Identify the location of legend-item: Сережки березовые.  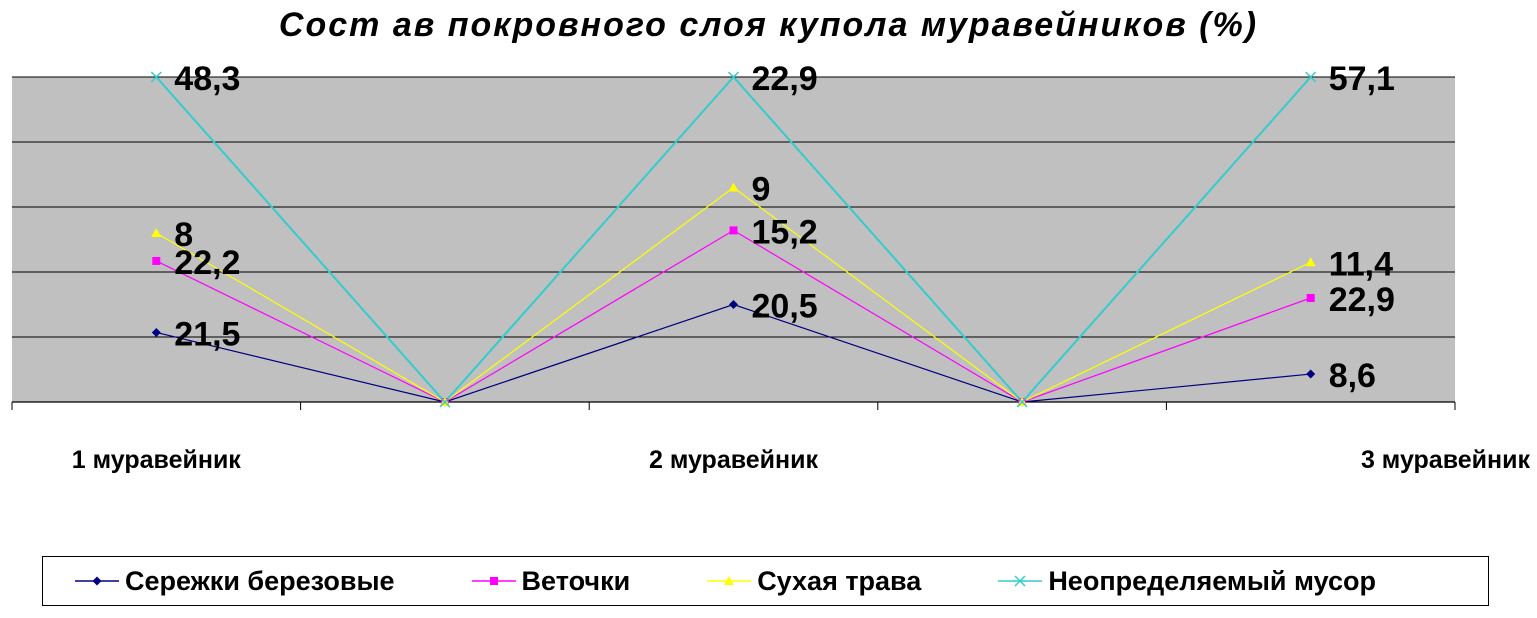
(234, 581).